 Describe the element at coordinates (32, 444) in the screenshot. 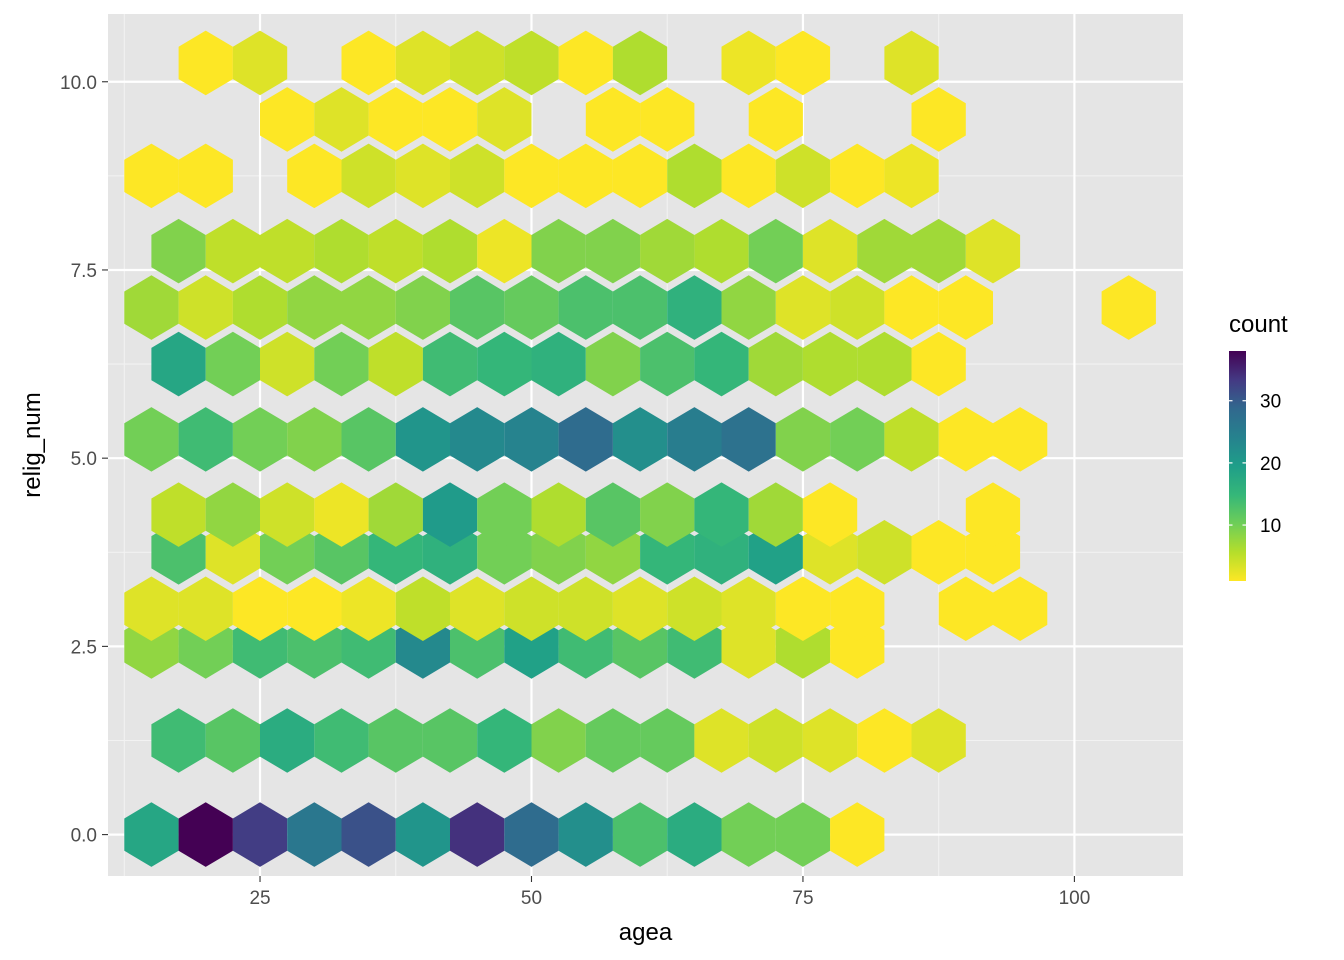

I see `y-axis-title: relig_num` at that location.